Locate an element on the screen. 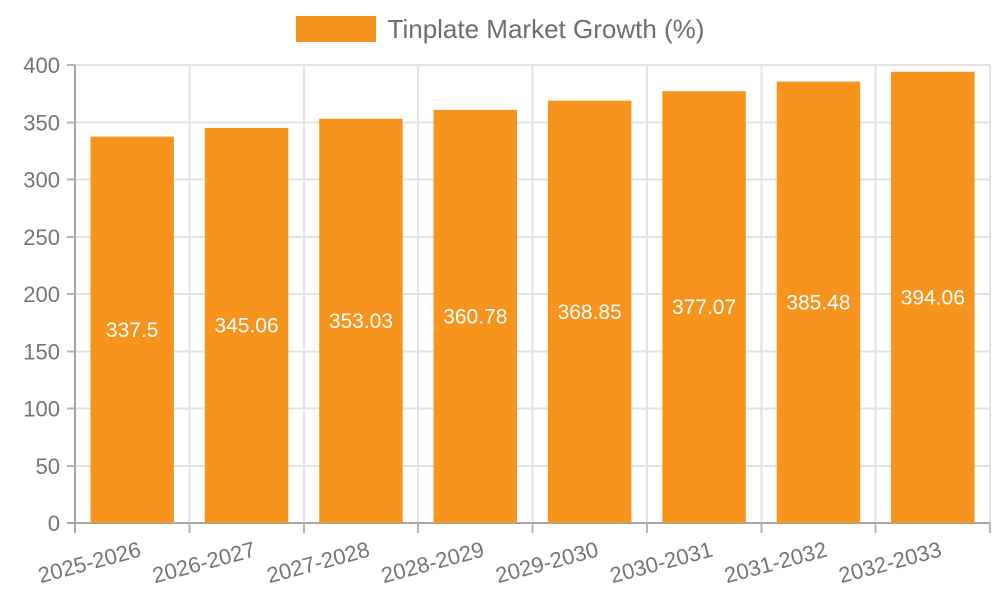 The width and height of the screenshot is (1000, 600). bar-value-label: 394.06 is located at coordinates (933, 297).